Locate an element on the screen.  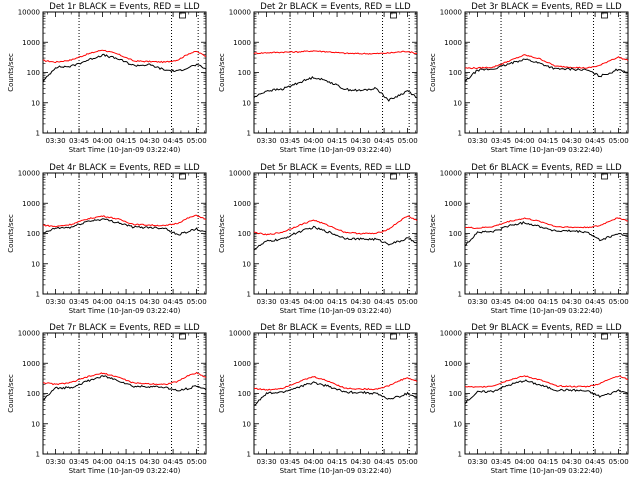
panel-title: Det 2r BLACK = Events, RED = LLD is located at coordinates (335, 7).